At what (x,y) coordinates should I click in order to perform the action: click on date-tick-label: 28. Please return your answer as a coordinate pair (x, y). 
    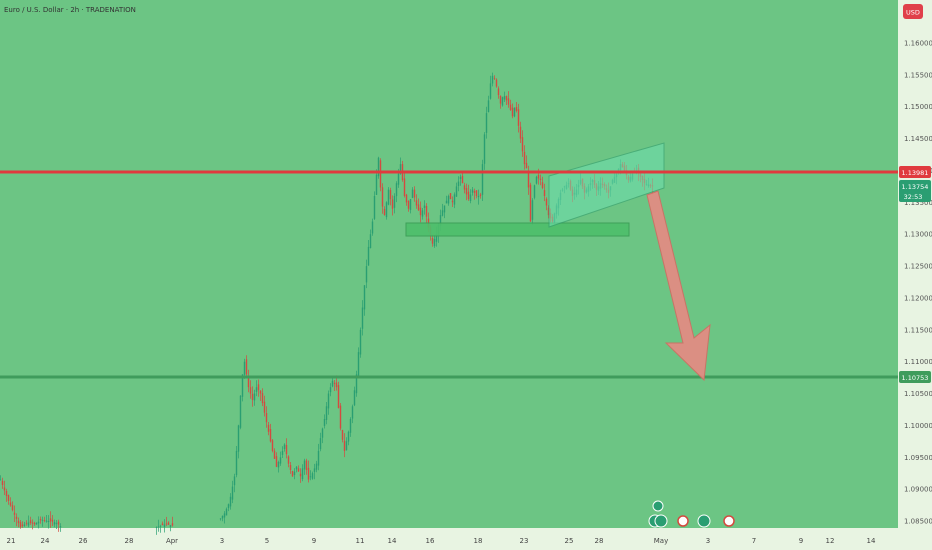
    Looking at the image, I should click on (599, 541).